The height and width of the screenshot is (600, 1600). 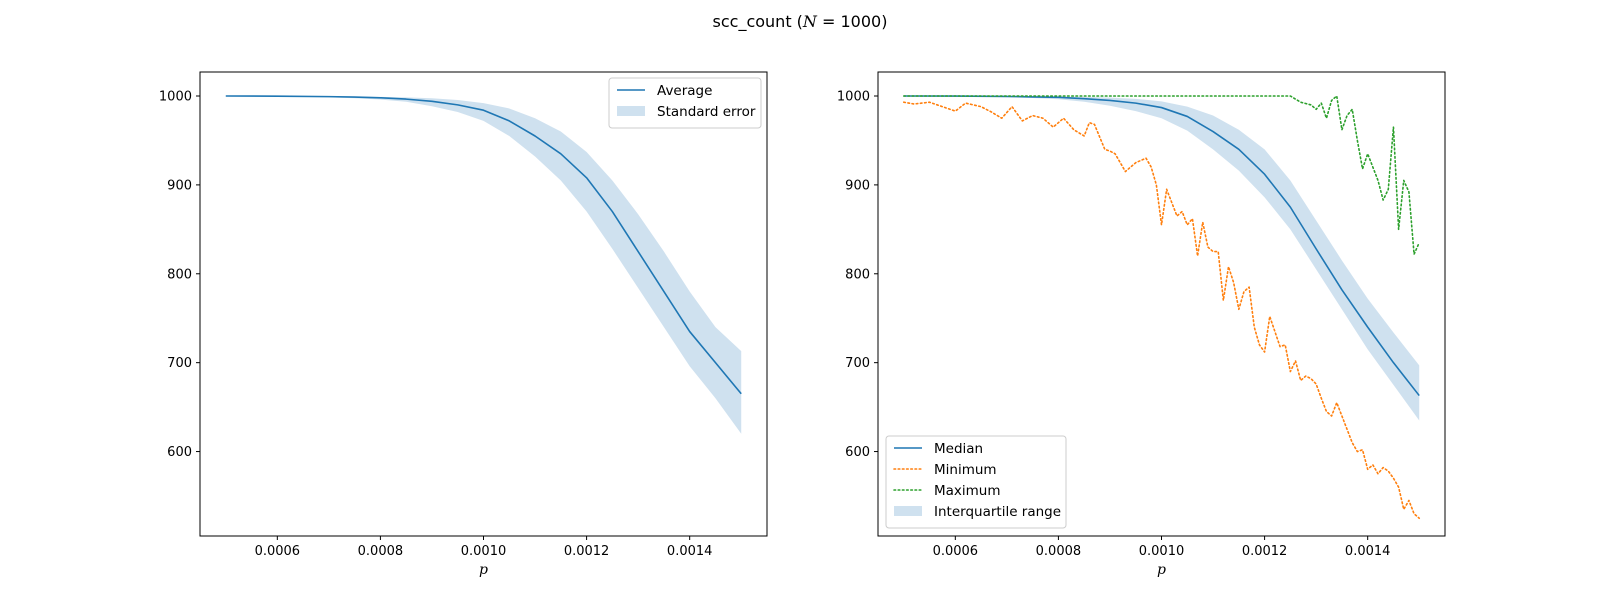 I want to click on figure-title-var: N, so click(x=810, y=21).